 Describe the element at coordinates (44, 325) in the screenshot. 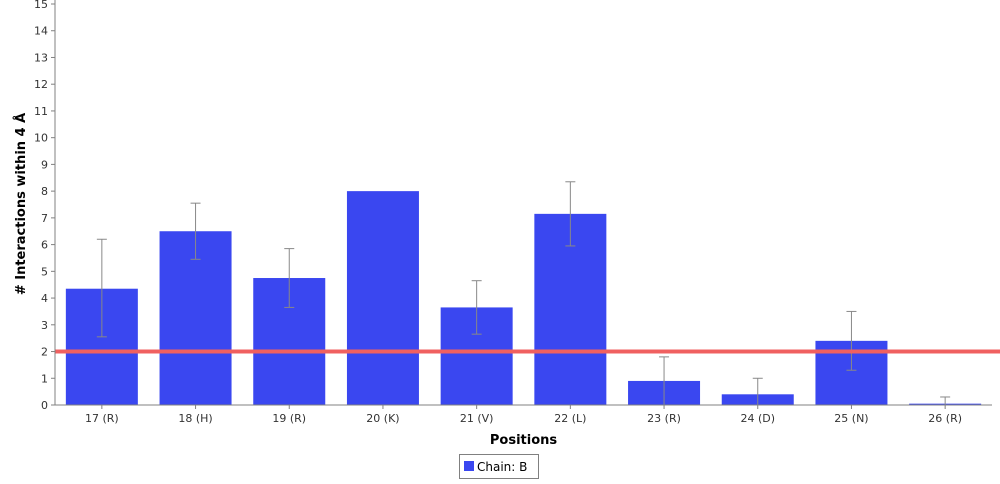

I see `y-tick-label: 3` at that location.